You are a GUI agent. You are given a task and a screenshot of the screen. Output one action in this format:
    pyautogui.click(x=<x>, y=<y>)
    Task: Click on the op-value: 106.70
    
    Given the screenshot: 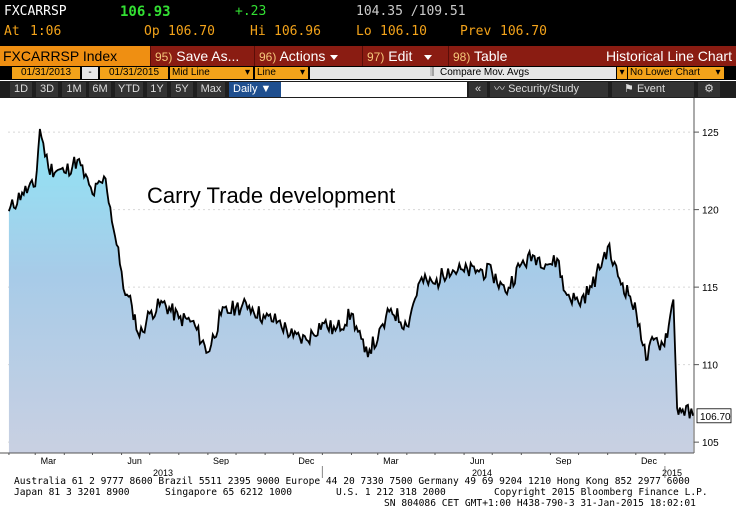 What is the action you would take?
    pyautogui.click(x=191, y=31)
    